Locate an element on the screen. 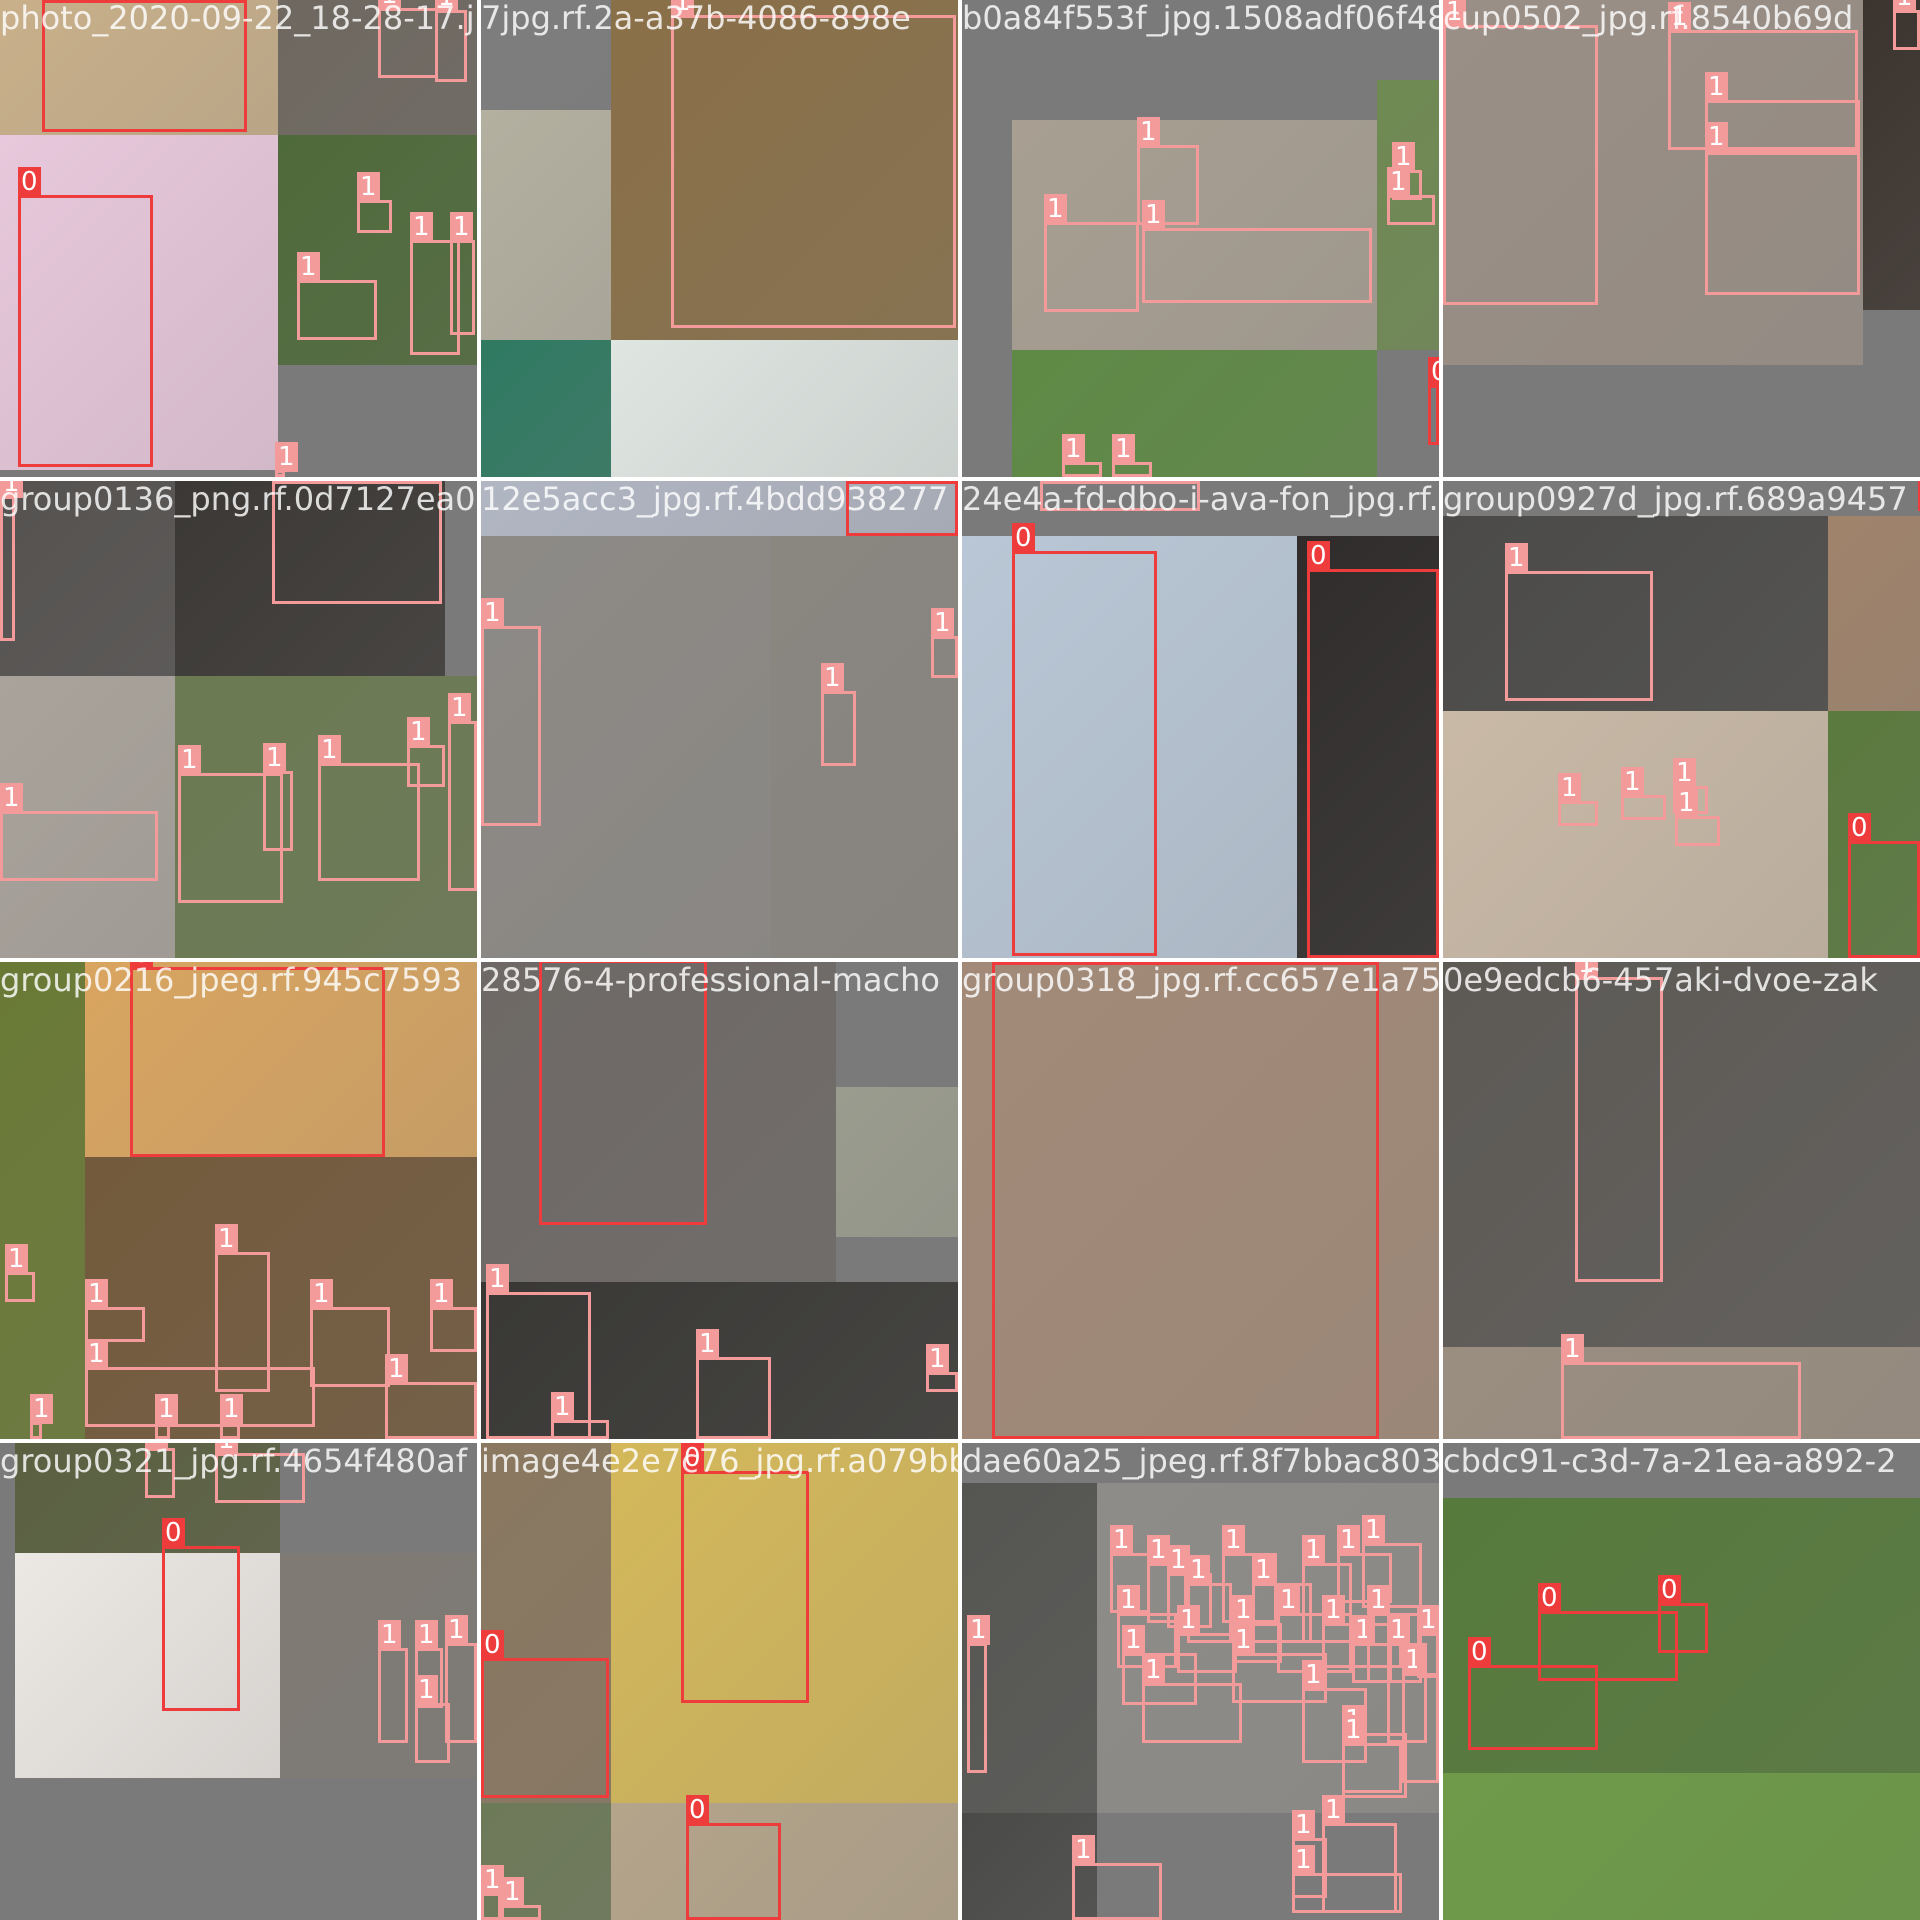  mosaic-tile: 11111cup0502_jpg.rf.8540b69d is located at coordinates (1681, 238).